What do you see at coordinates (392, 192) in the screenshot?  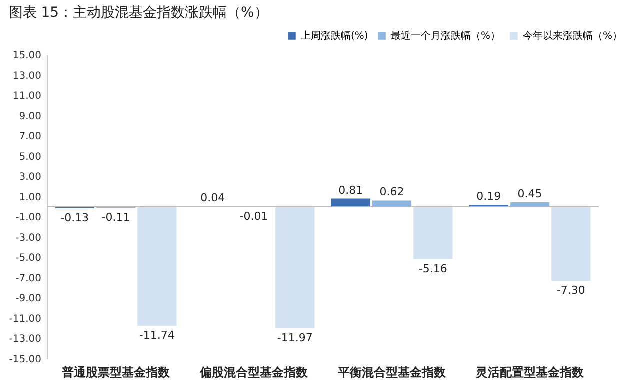 I see `data-label: 0.62` at bounding box center [392, 192].